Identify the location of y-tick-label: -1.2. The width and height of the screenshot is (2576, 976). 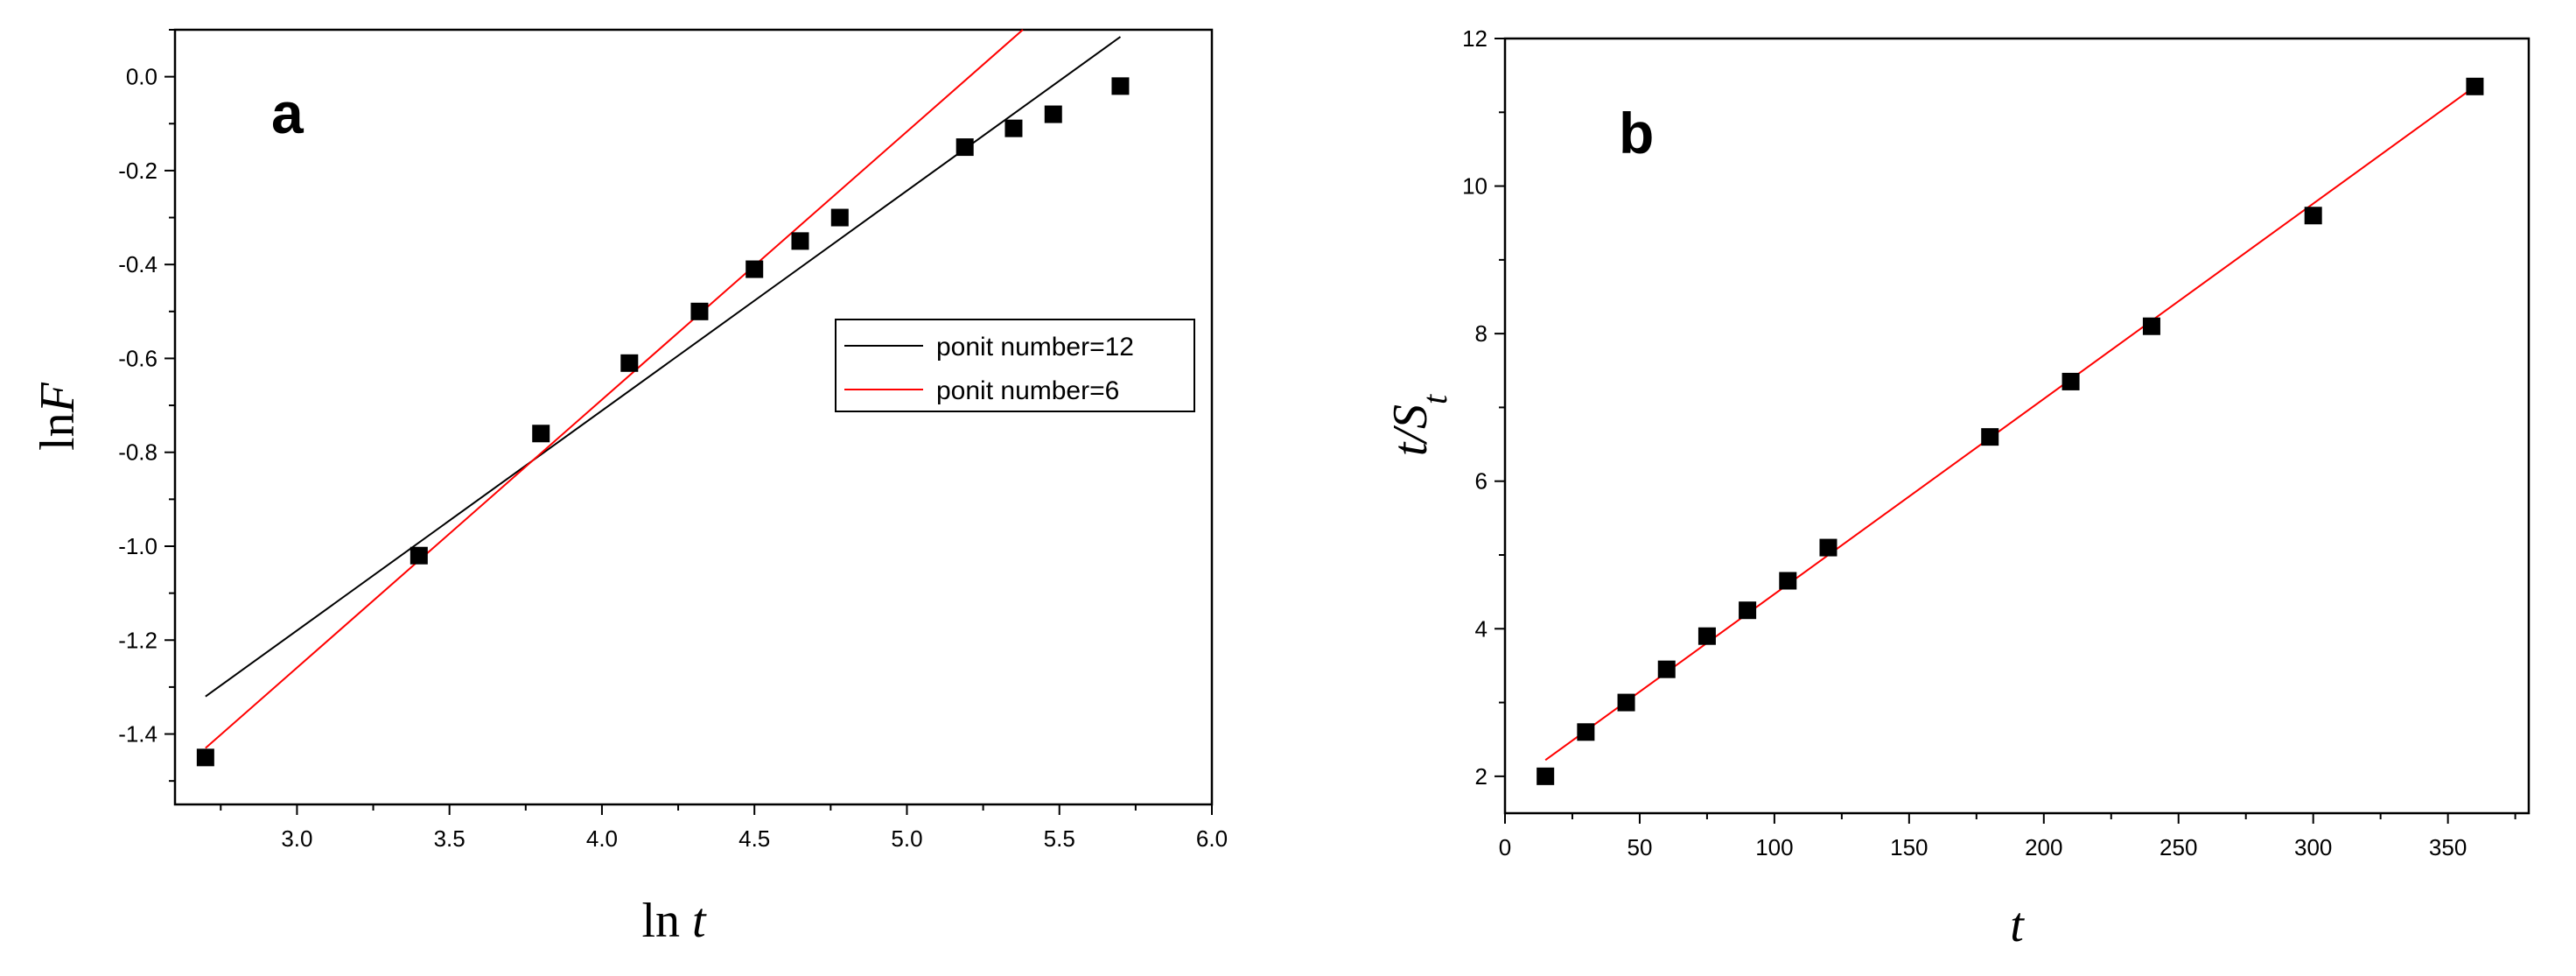
(138, 640).